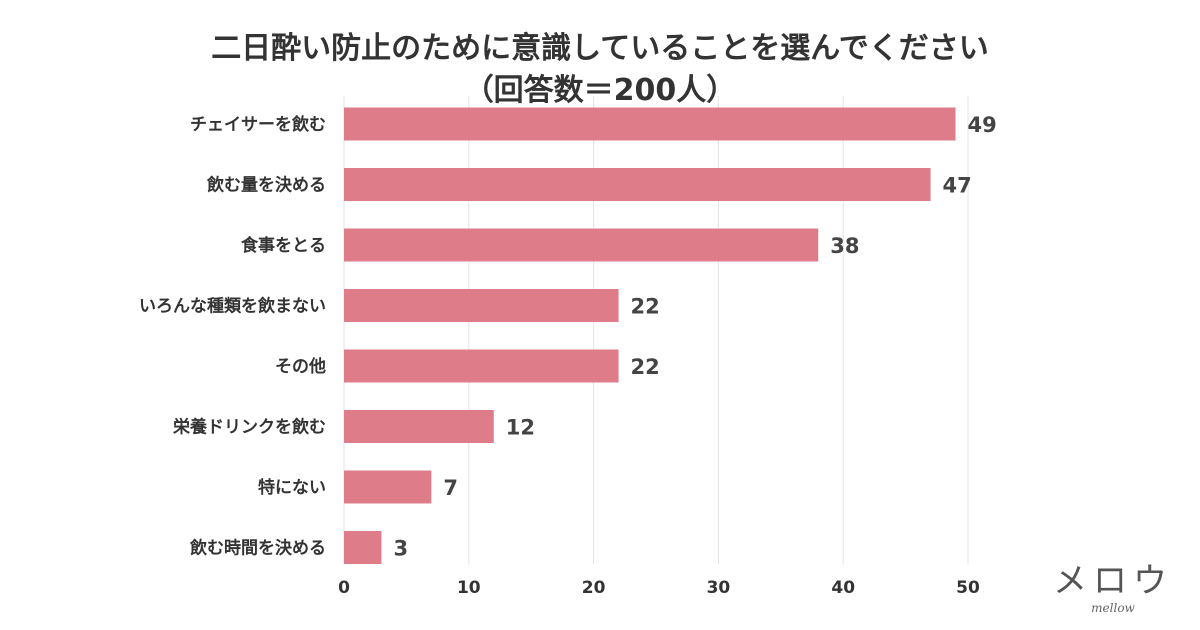  I want to click on data-label: 12, so click(520, 428).